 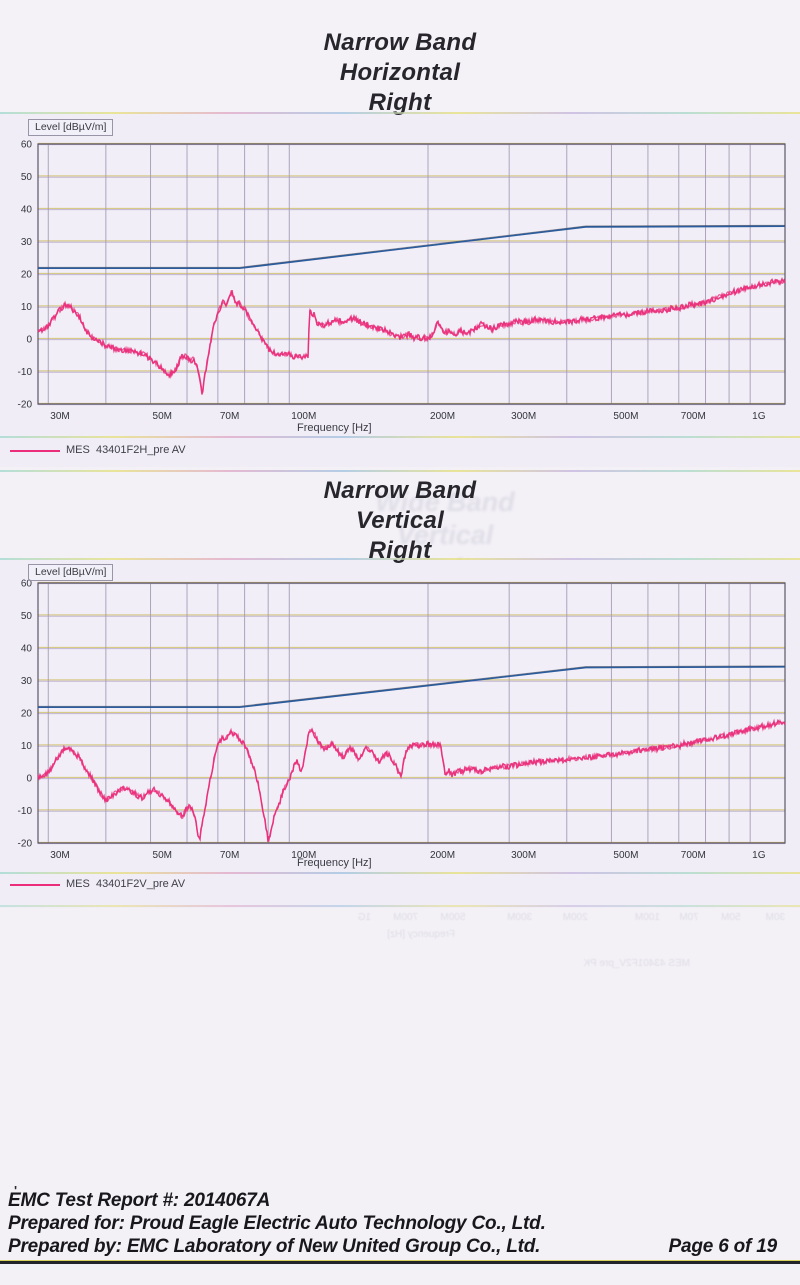 What do you see at coordinates (400, 58) in the screenshot?
I see `chart-1-title-block: Narrow Band Horizontal Right` at bounding box center [400, 58].